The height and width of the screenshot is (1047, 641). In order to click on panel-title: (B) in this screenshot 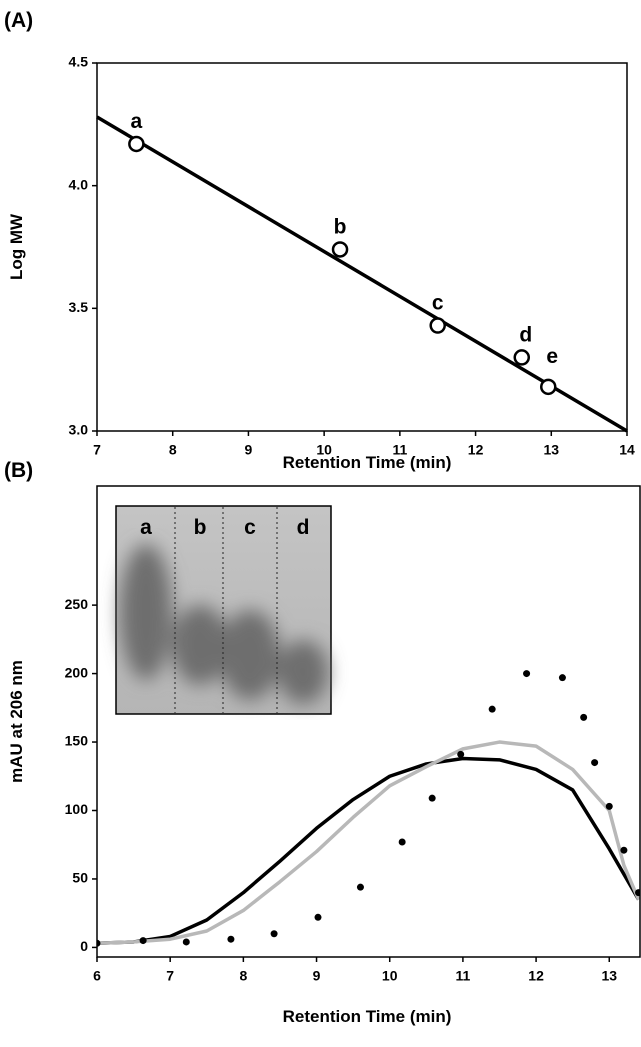, I will do `click(18, 470)`.